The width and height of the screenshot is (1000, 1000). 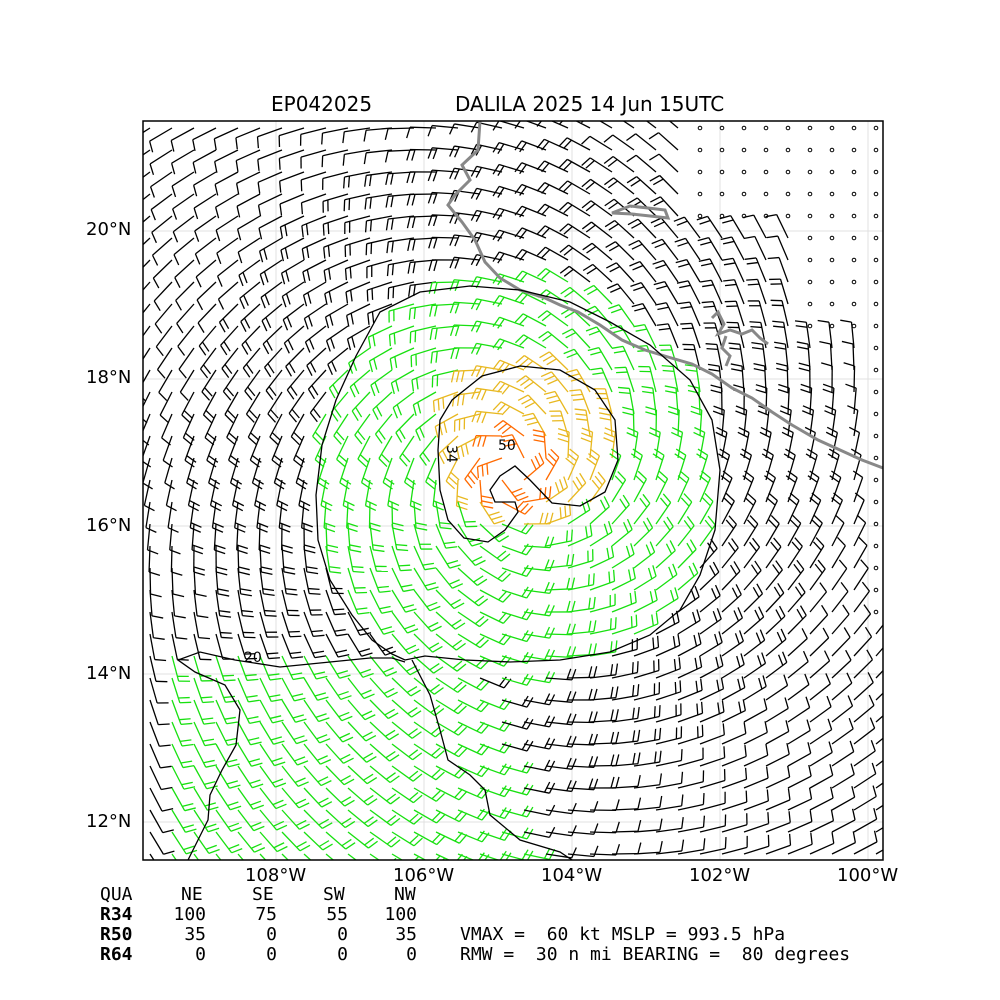 I want to click on storm-info-title: DALILA 2025 14 Jun 15UTC, so click(x=590, y=104).